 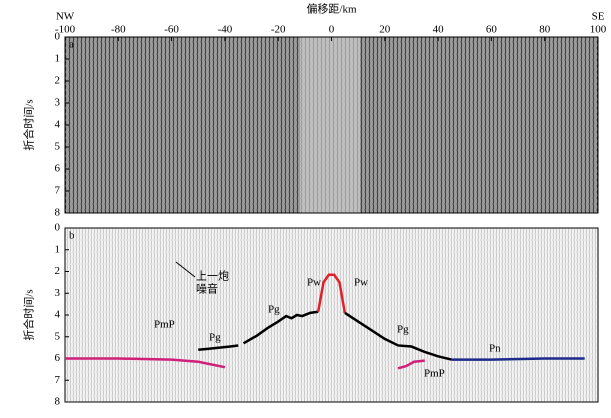 What do you see at coordinates (225, 30) in the screenshot?
I see `x-tick-label: -40` at bounding box center [225, 30].